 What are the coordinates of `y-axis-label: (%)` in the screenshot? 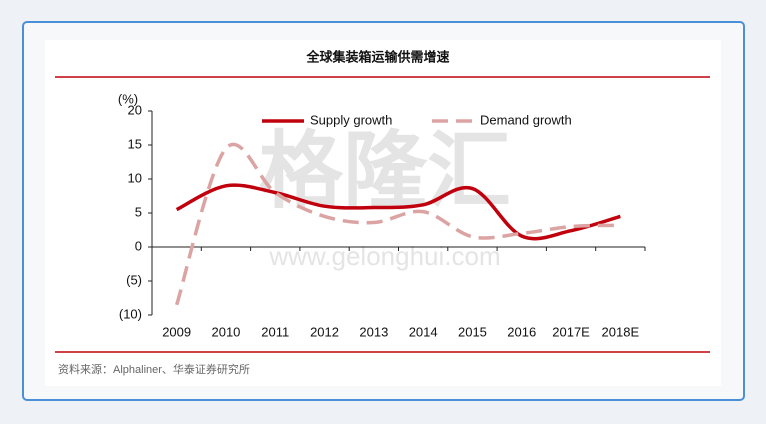 It's located at (128, 98).